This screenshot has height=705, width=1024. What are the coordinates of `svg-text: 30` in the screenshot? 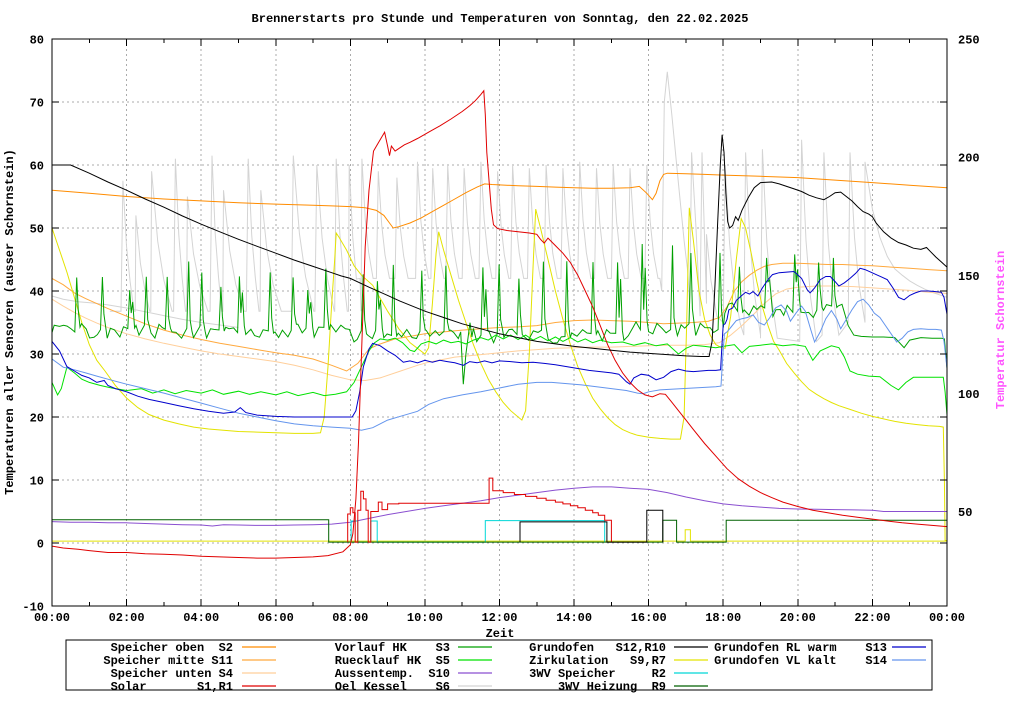 It's located at (37, 356).